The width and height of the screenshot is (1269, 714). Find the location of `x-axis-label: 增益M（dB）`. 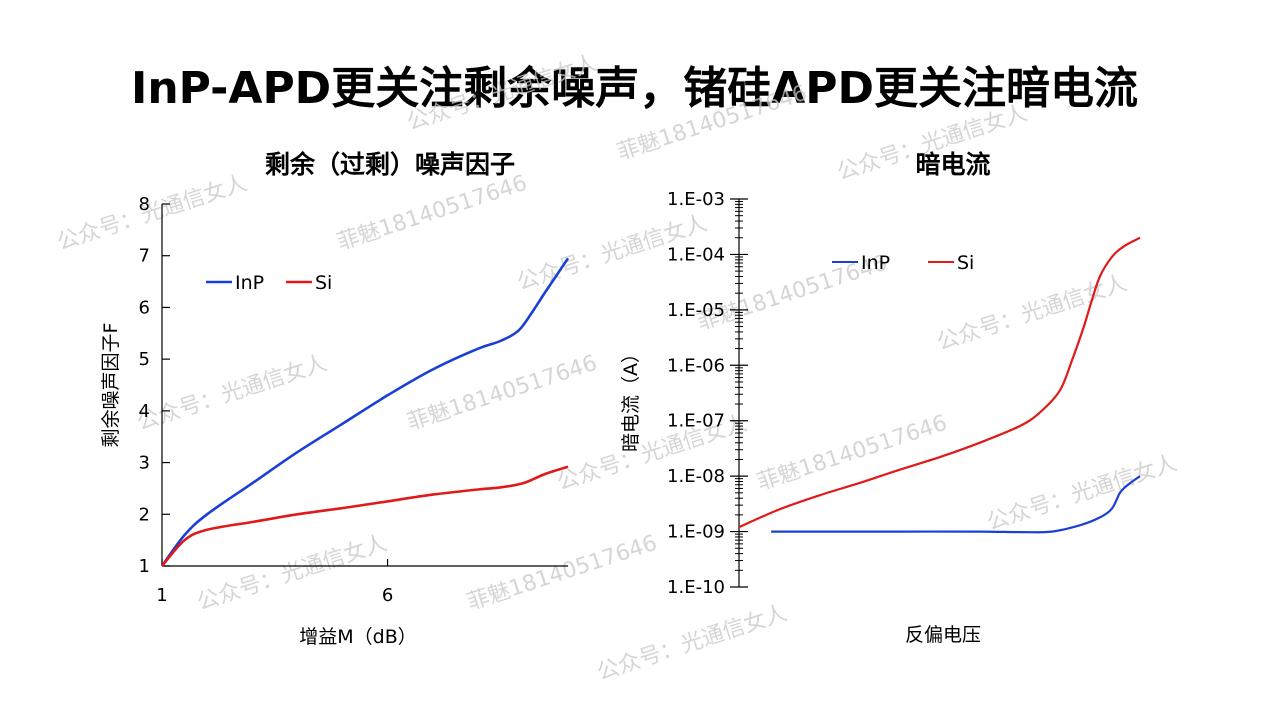

x-axis-label: 增益M（dB） is located at coordinates (358, 637).